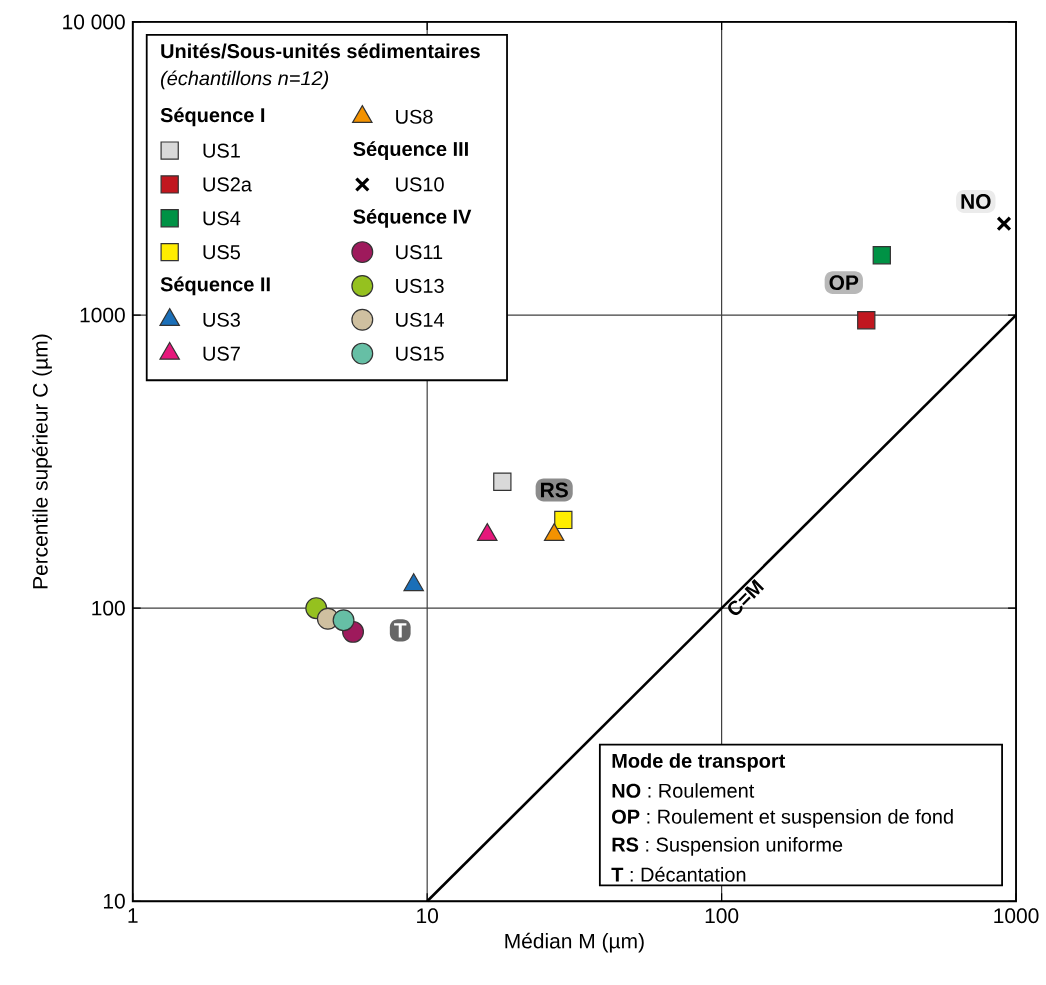 This screenshot has width=1046, height=985. I want to click on annotation: RS, so click(554, 490).